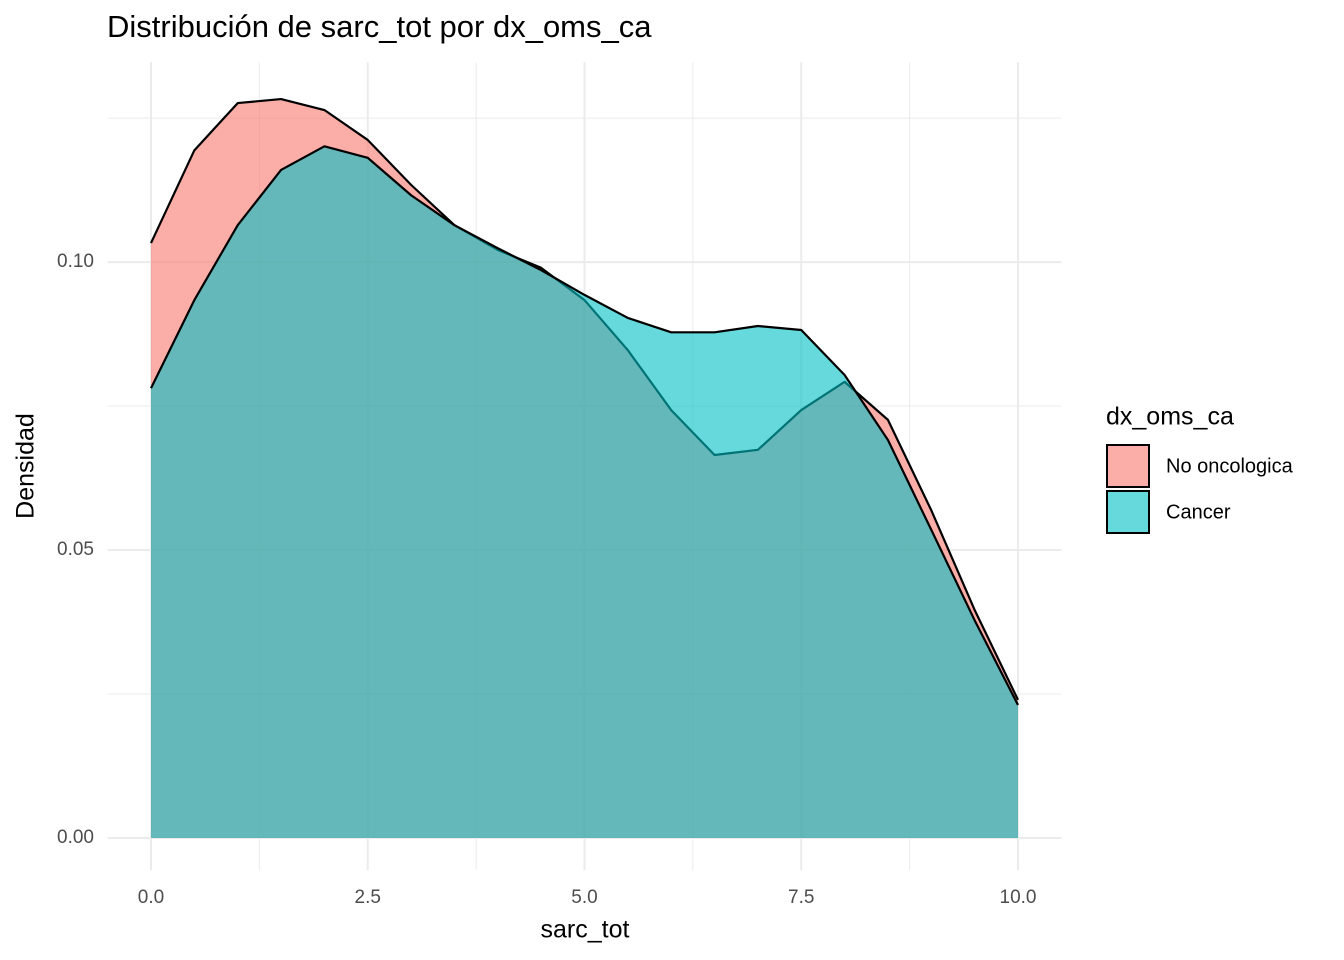  What do you see at coordinates (26, 466) in the screenshot?
I see `y-axis-title: Densidad` at bounding box center [26, 466].